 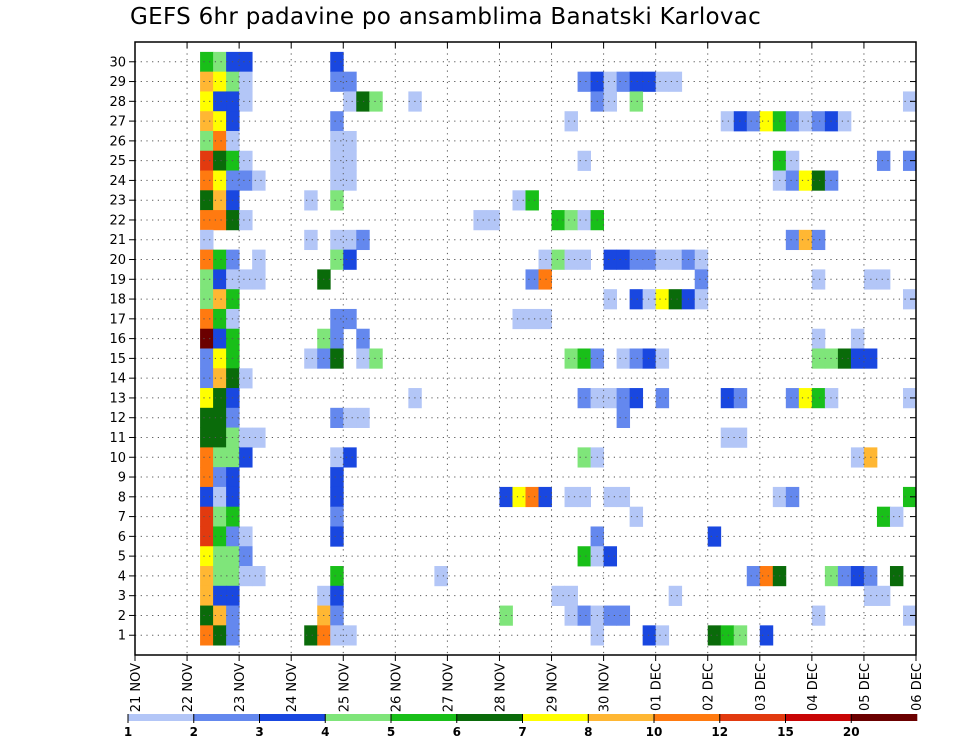 What do you see at coordinates (605, 687) in the screenshot?
I see `x-tick-label: 30 NOV` at bounding box center [605, 687].